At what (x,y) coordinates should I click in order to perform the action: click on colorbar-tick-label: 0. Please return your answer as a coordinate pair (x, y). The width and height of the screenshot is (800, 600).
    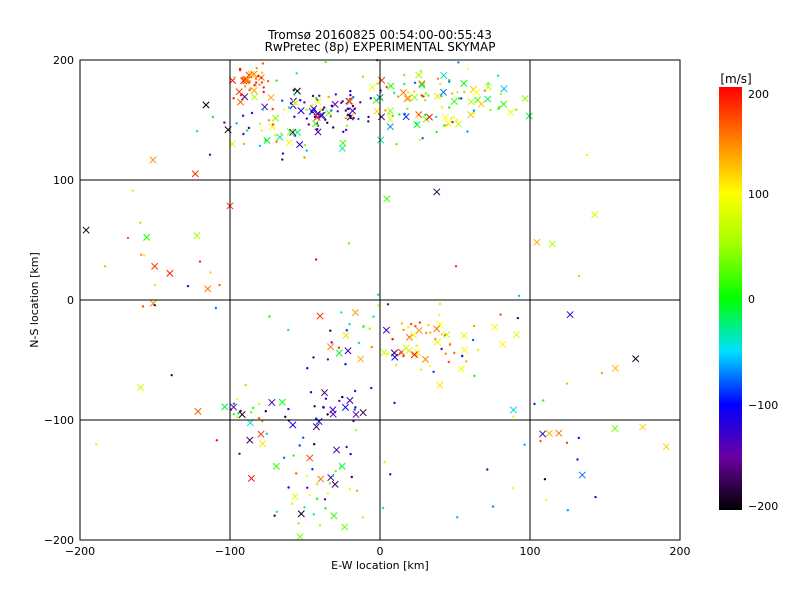
    Looking at the image, I should click on (751, 299).